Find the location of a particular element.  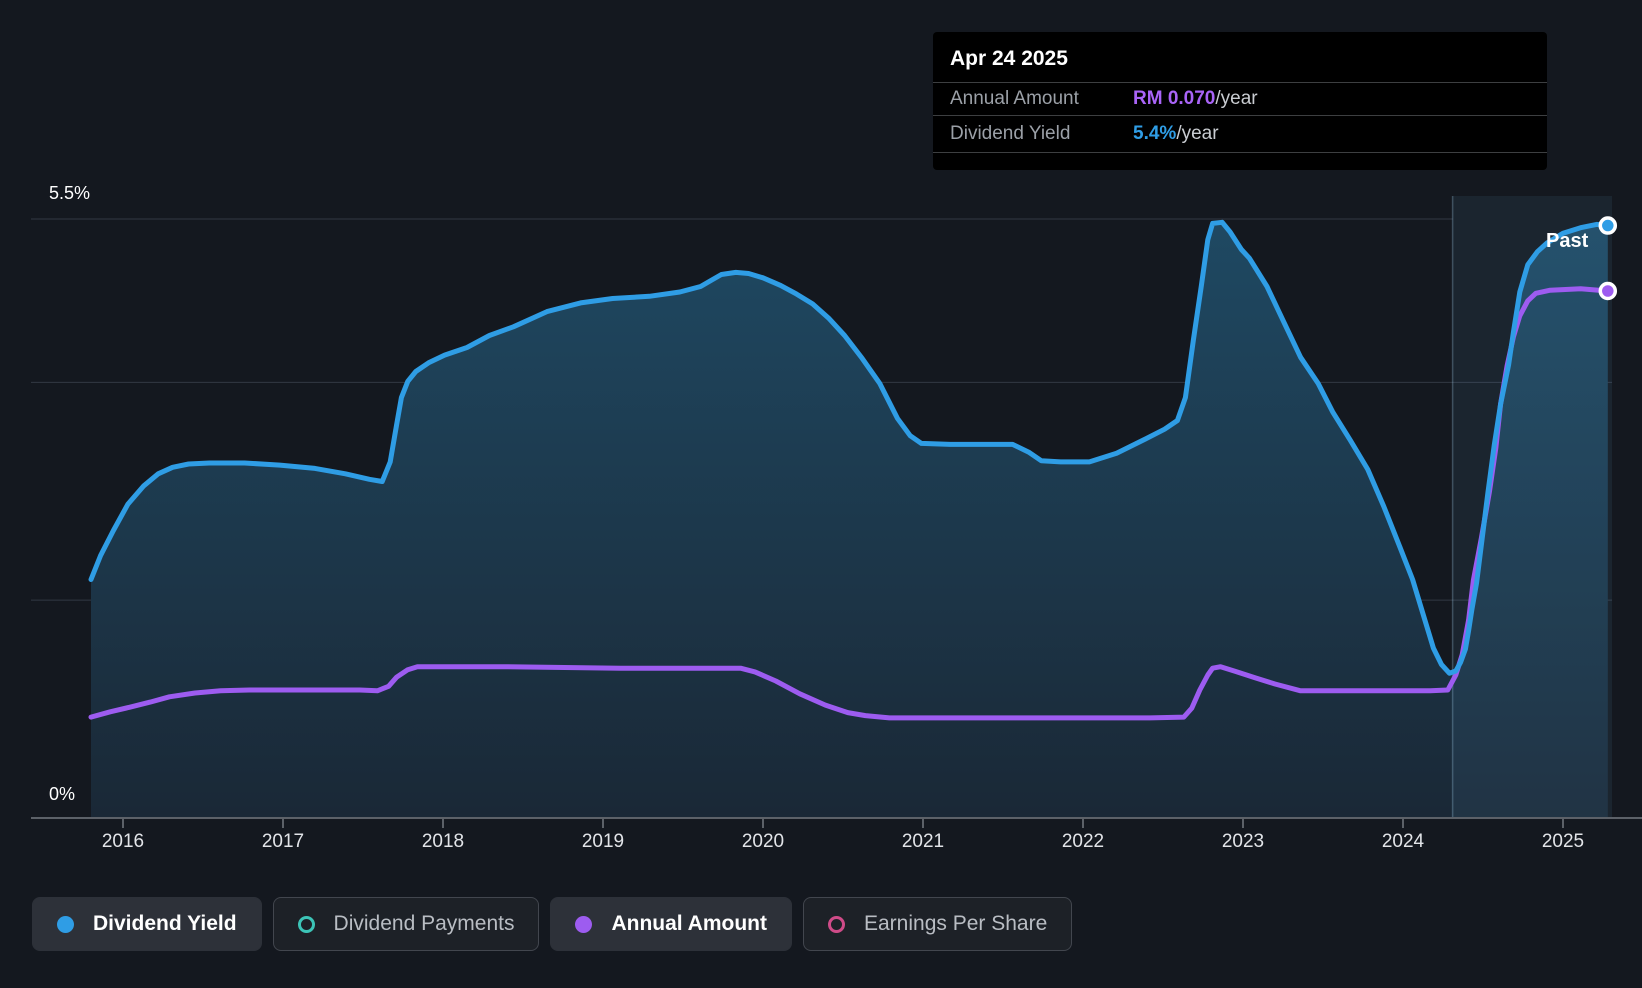

dividend-yield-end-marker is located at coordinates (1608, 225).